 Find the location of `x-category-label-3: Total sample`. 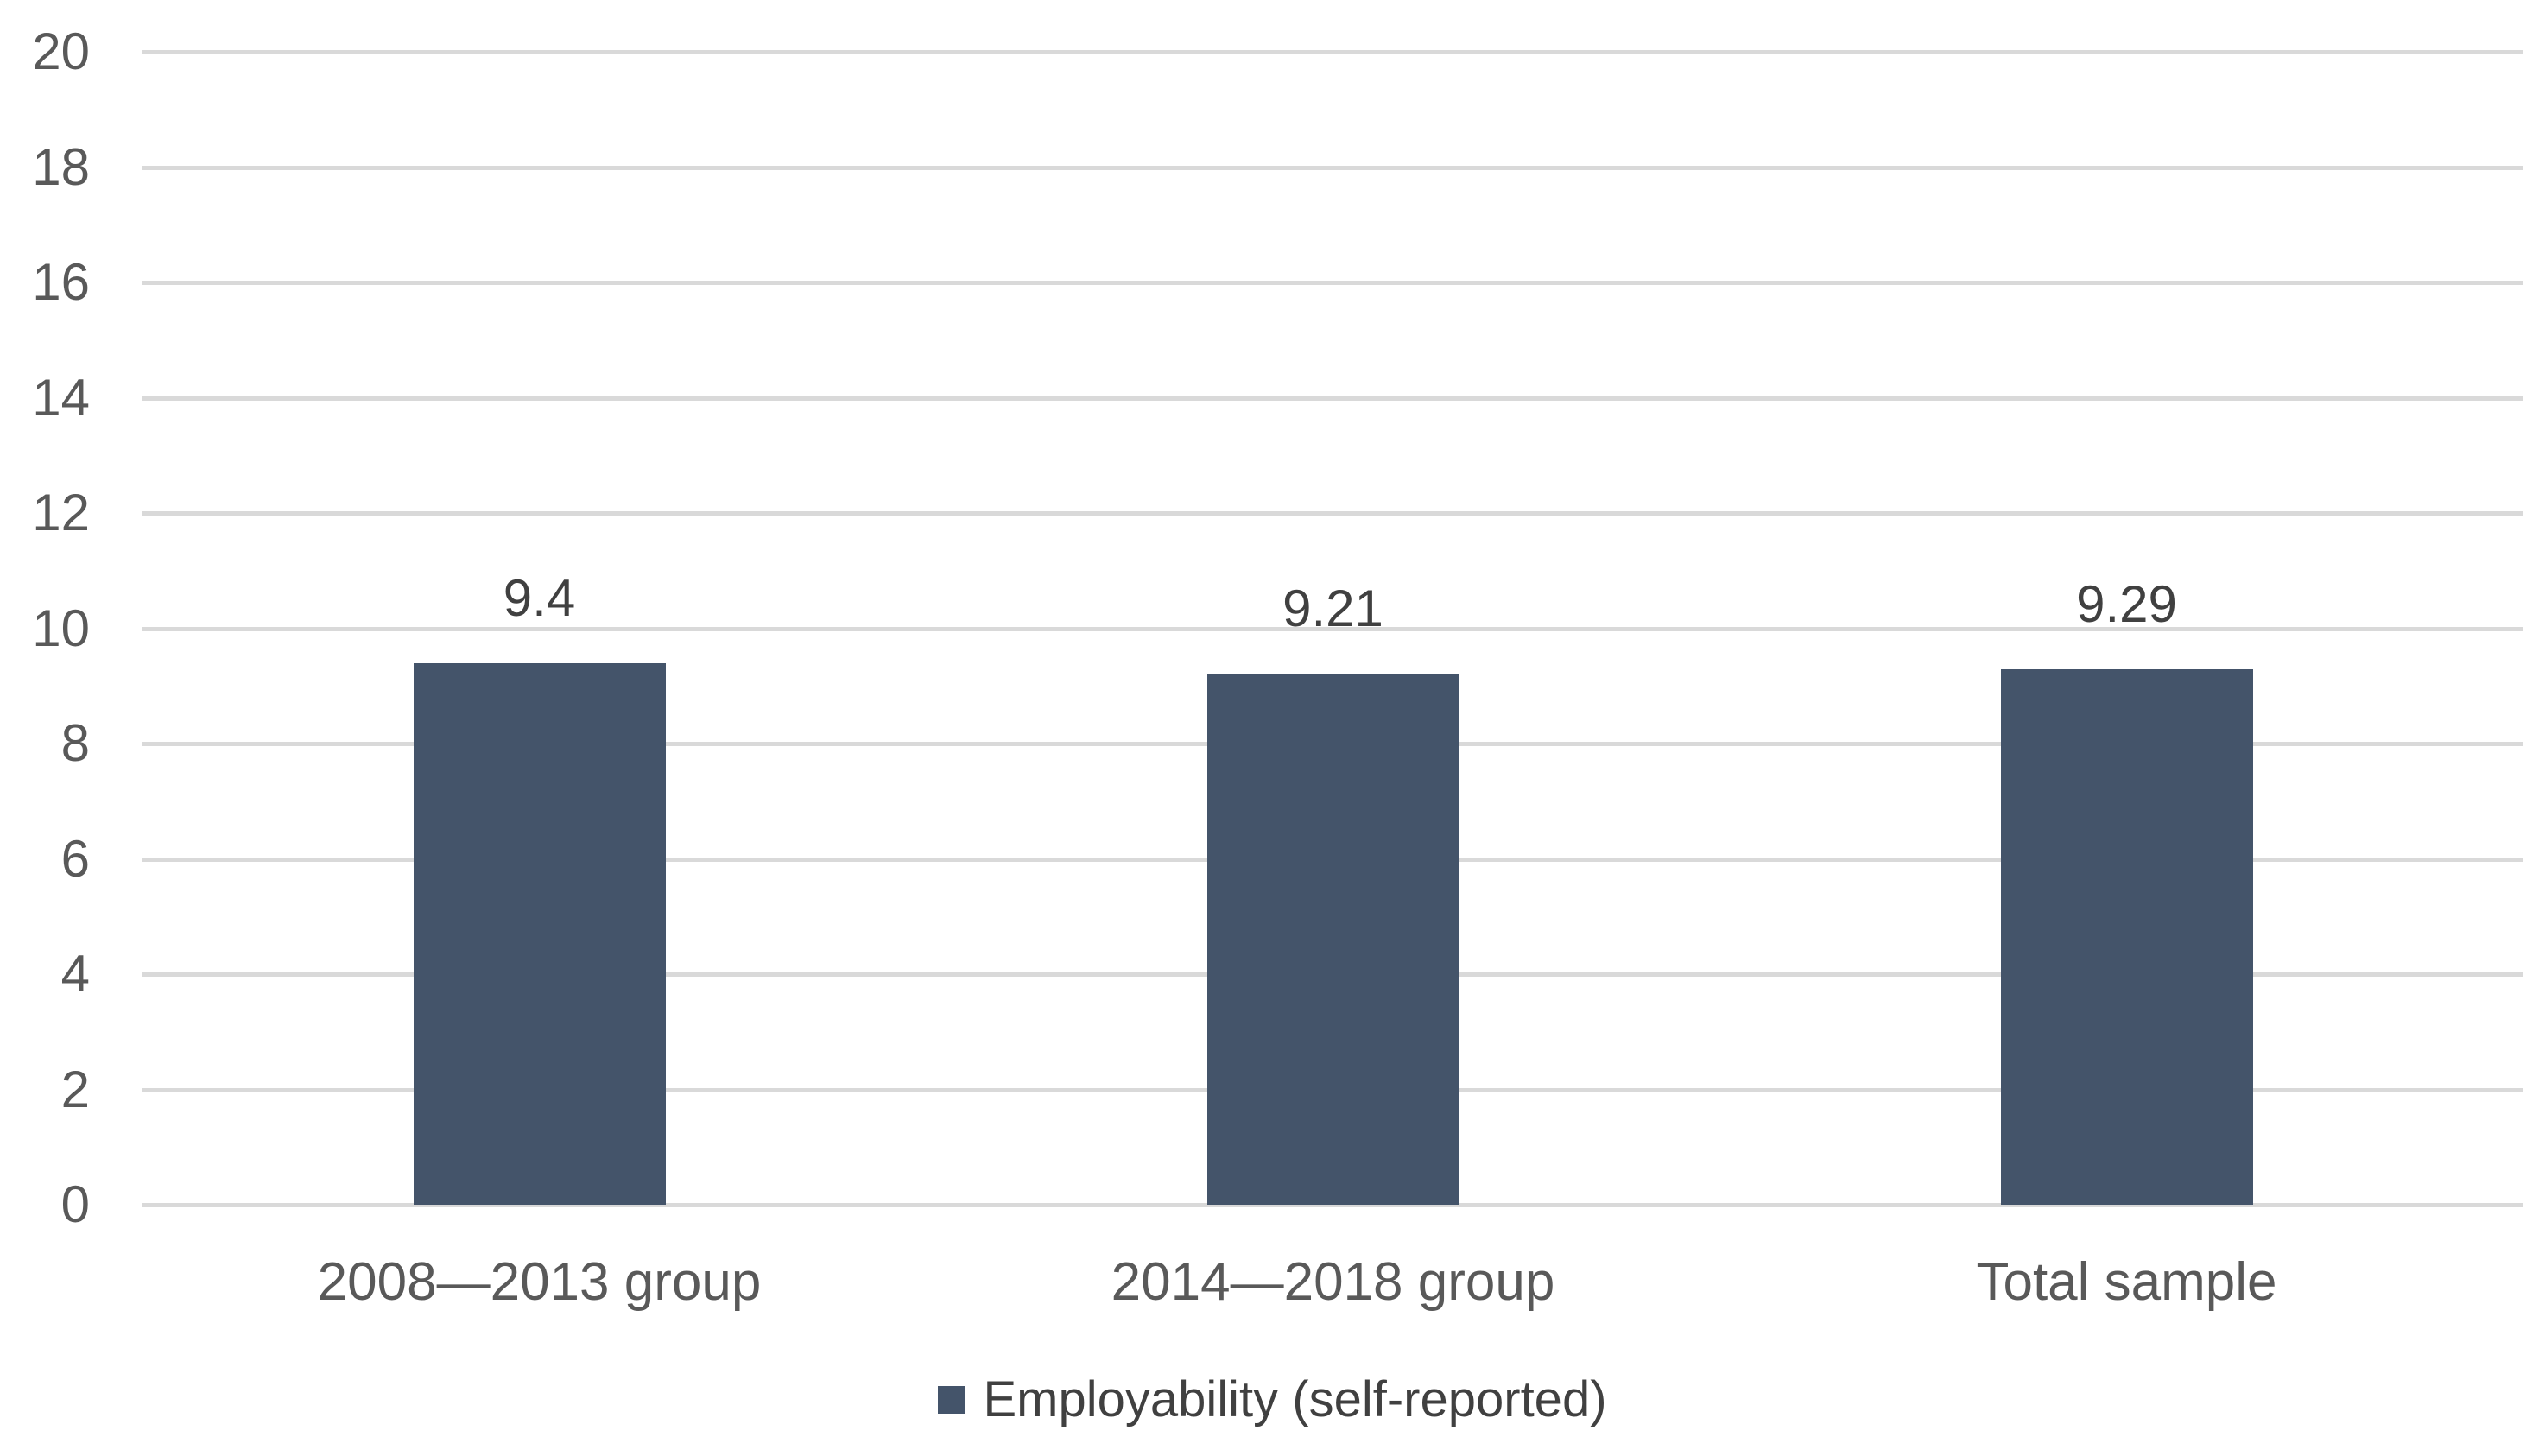

x-category-label-3: Total sample is located at coordinates (2126, 1282).